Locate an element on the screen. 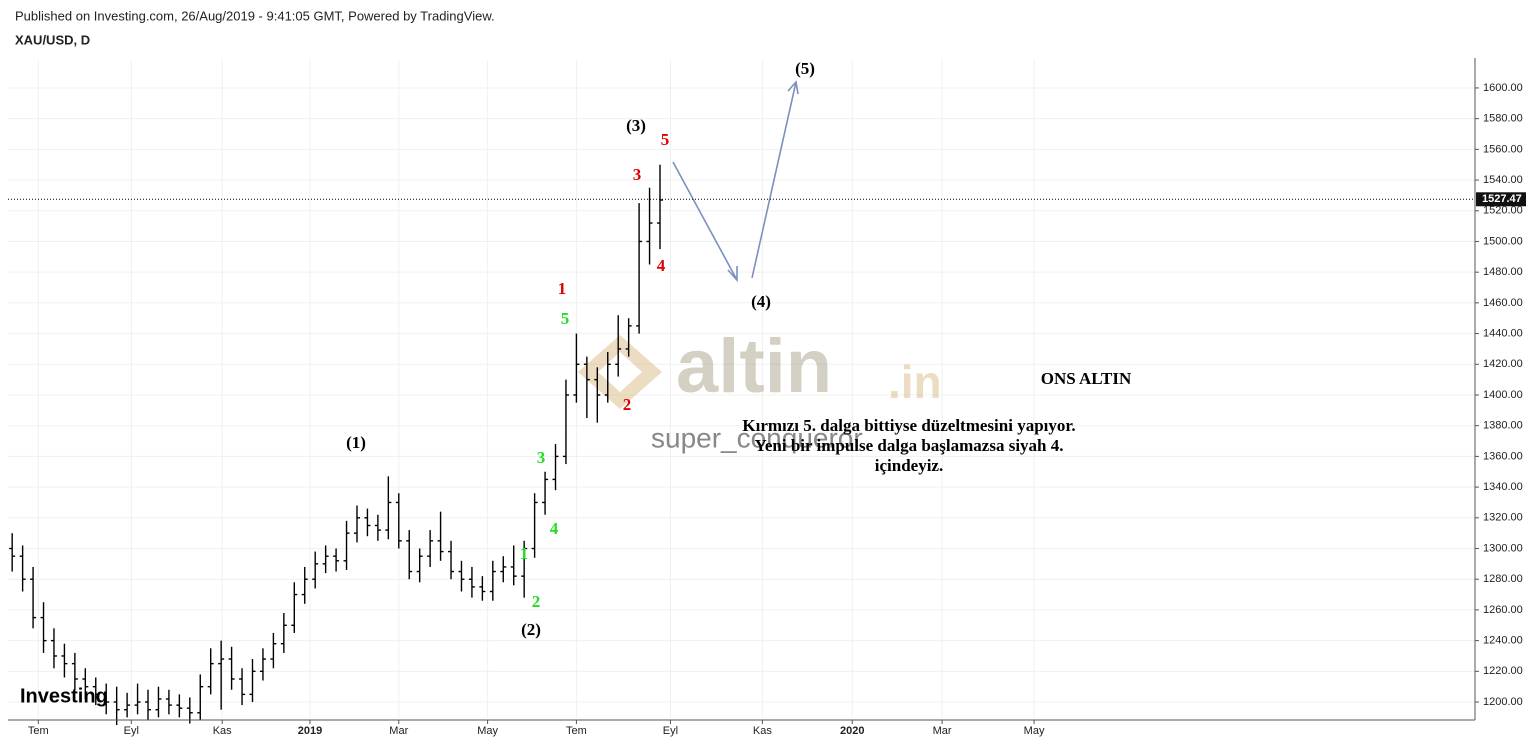  arrows is located at coordinates (735, 181).